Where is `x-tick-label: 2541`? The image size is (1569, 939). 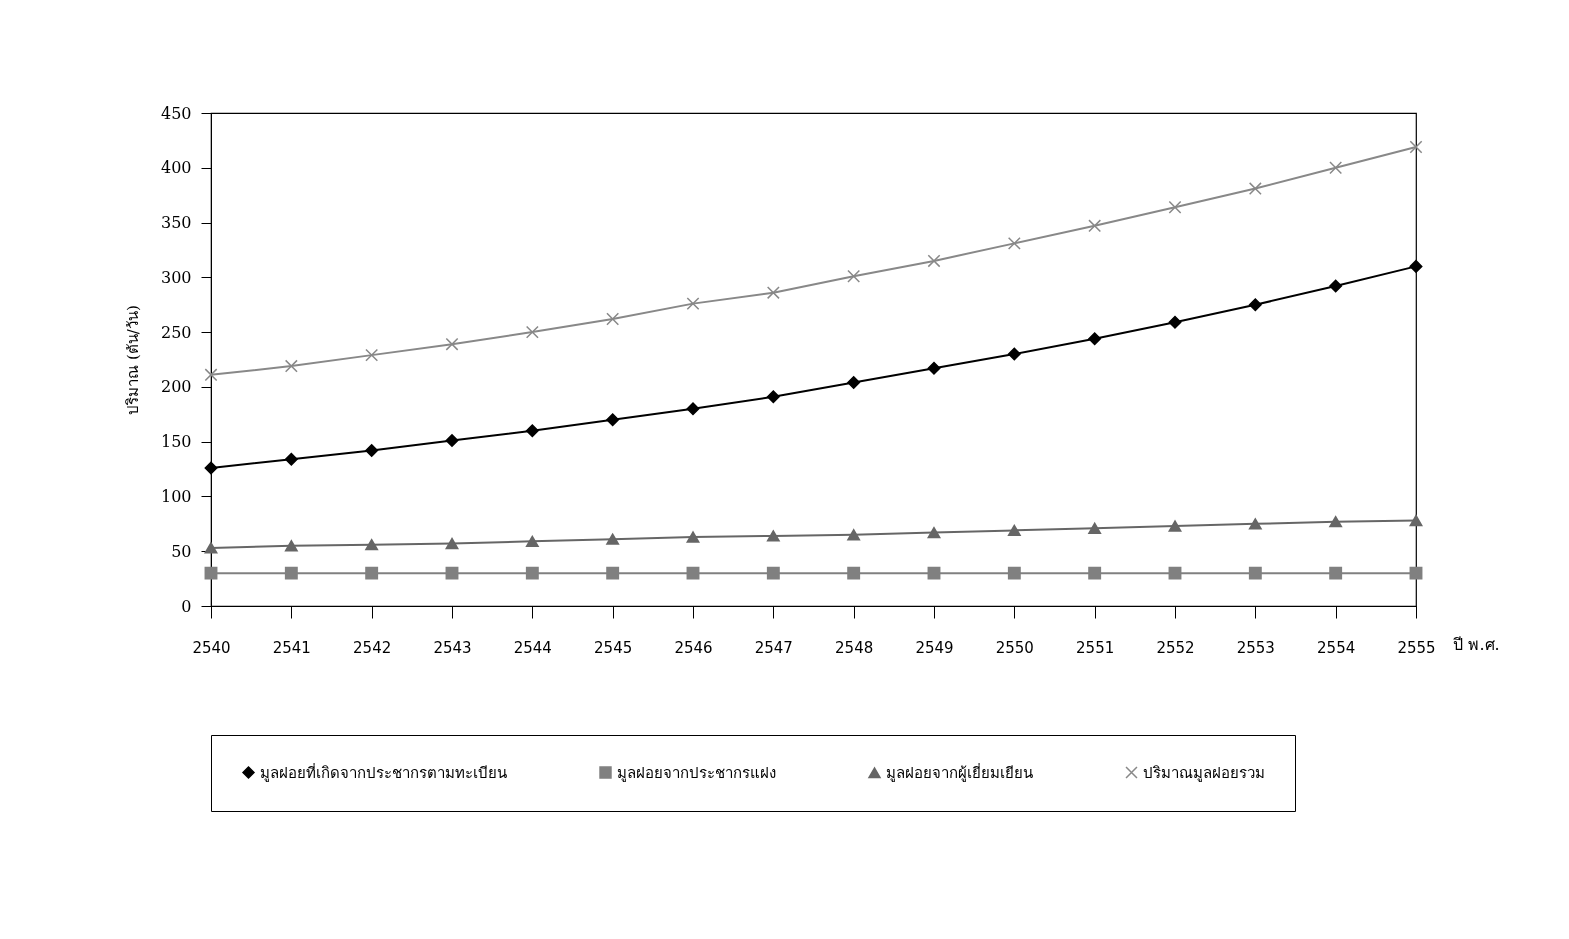
x-tick-label: 2541 is located at coordinates (291, 647).